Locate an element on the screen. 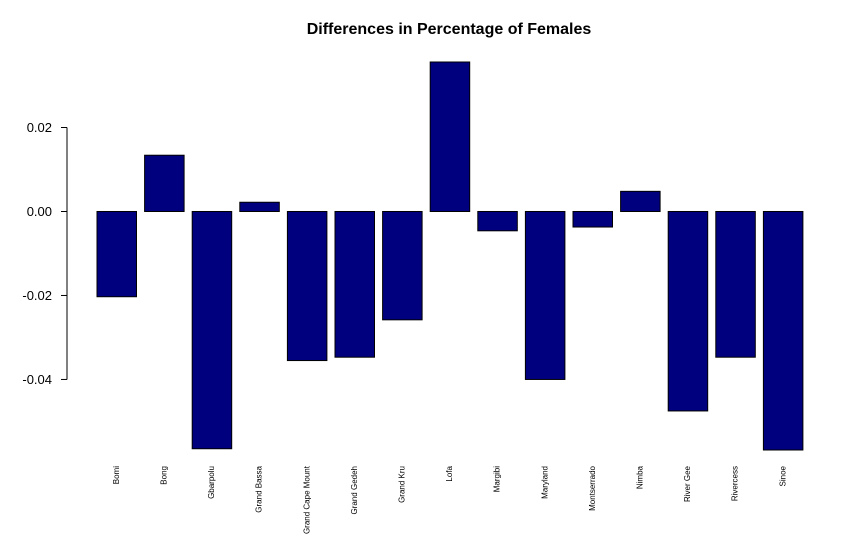 This screenshot has width=849, height=540. x-tick-label: Margibi is located at coordinates (497, 479).